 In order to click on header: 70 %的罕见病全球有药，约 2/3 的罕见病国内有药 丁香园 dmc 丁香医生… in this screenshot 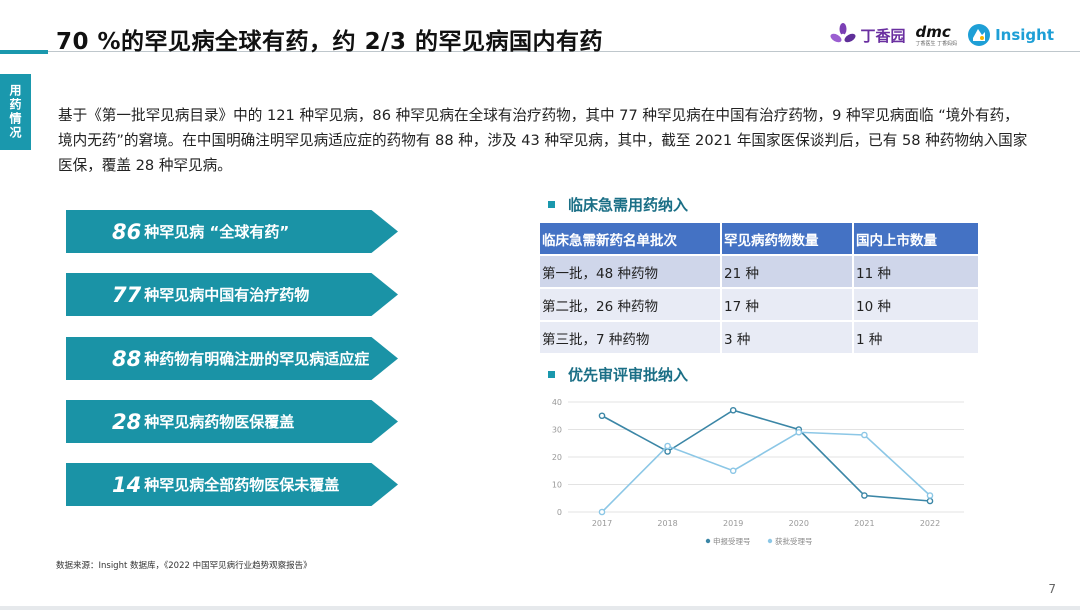, I will do `click(540, 36)`.